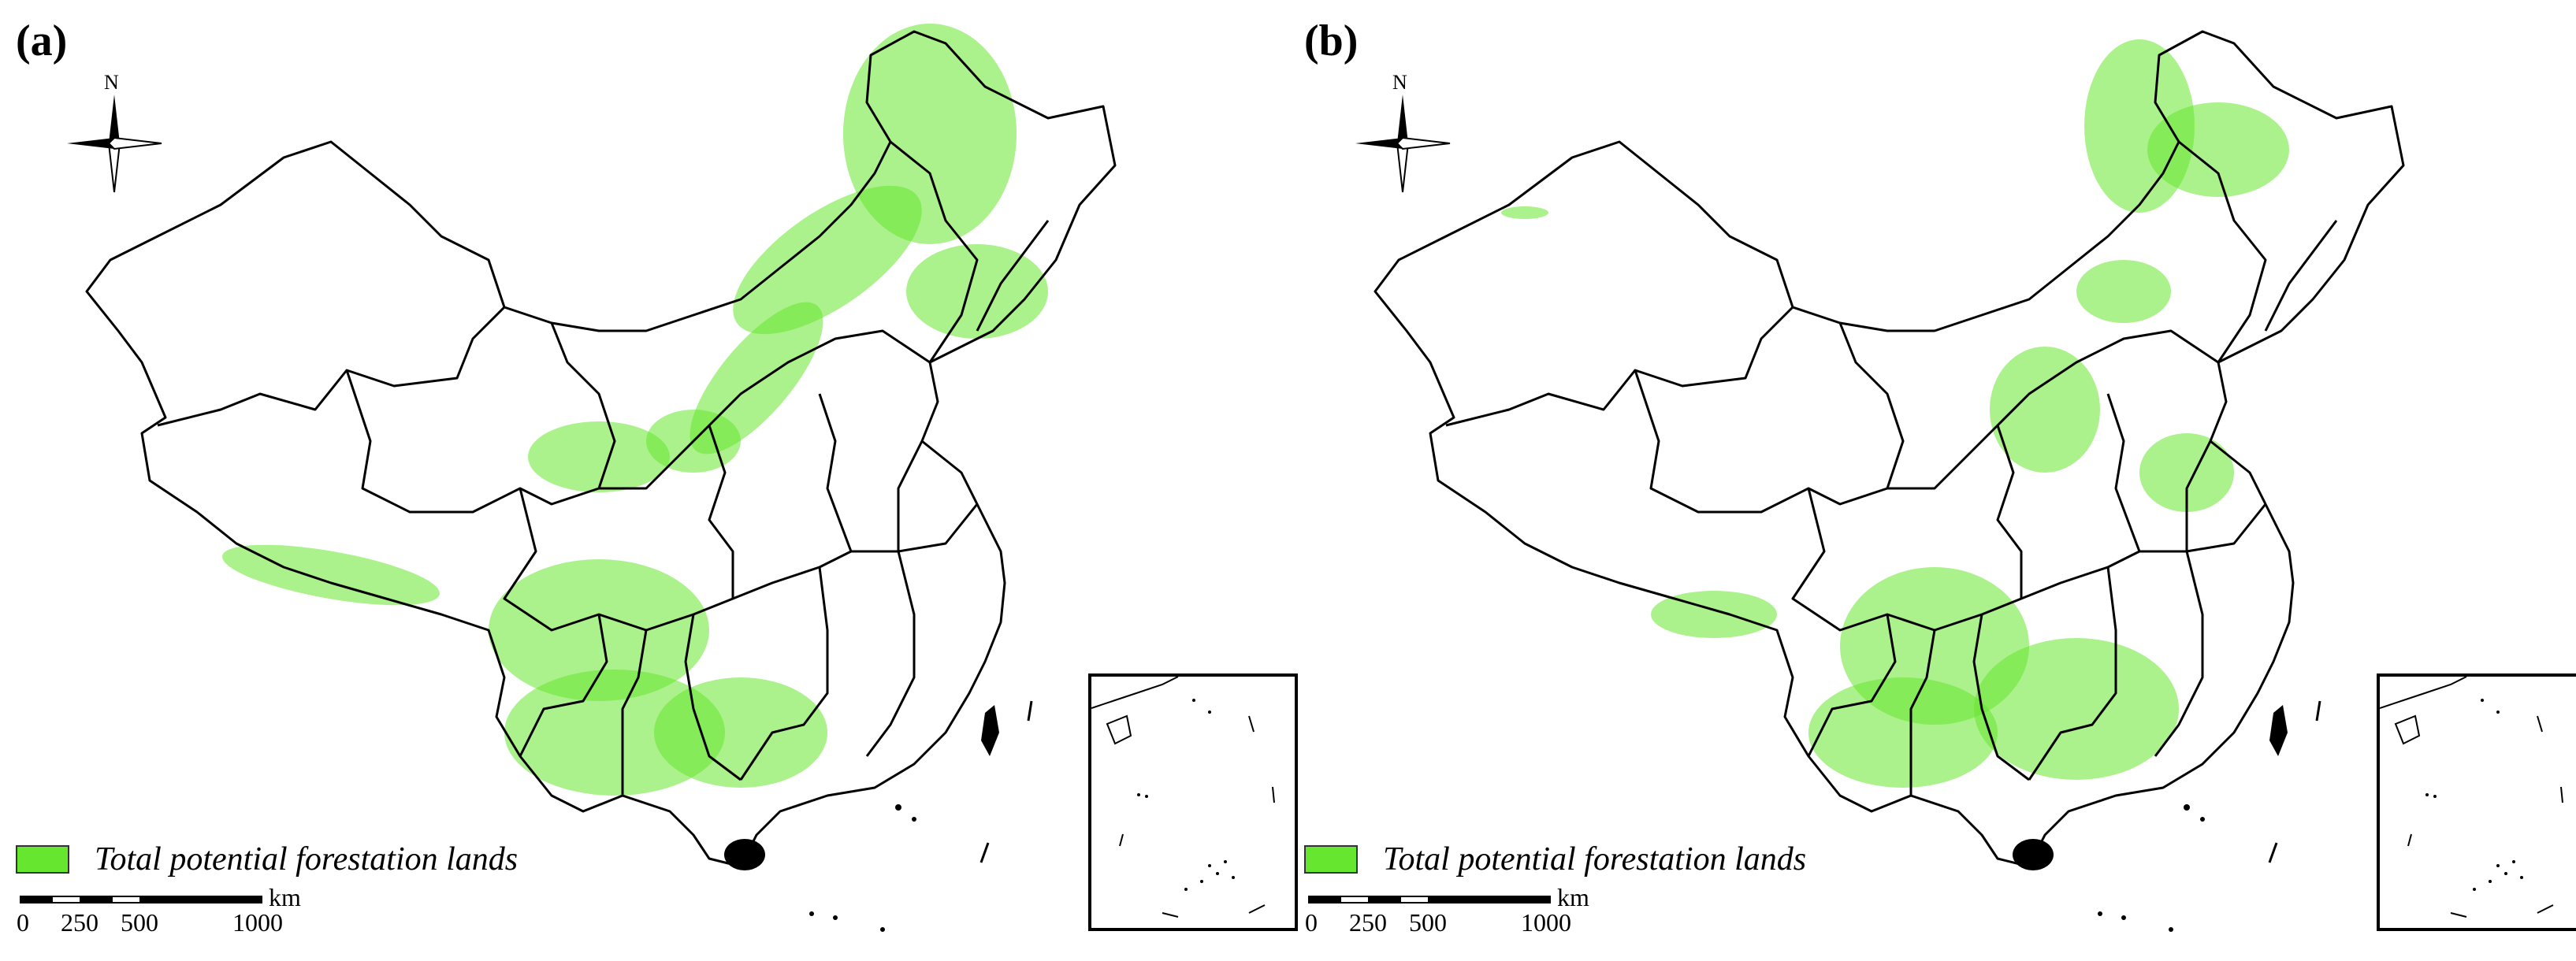  What do you see at coordinates (1331, 41) in the screenshot?
I see `panel-label: (b)` at bounding box center [1331, 41].